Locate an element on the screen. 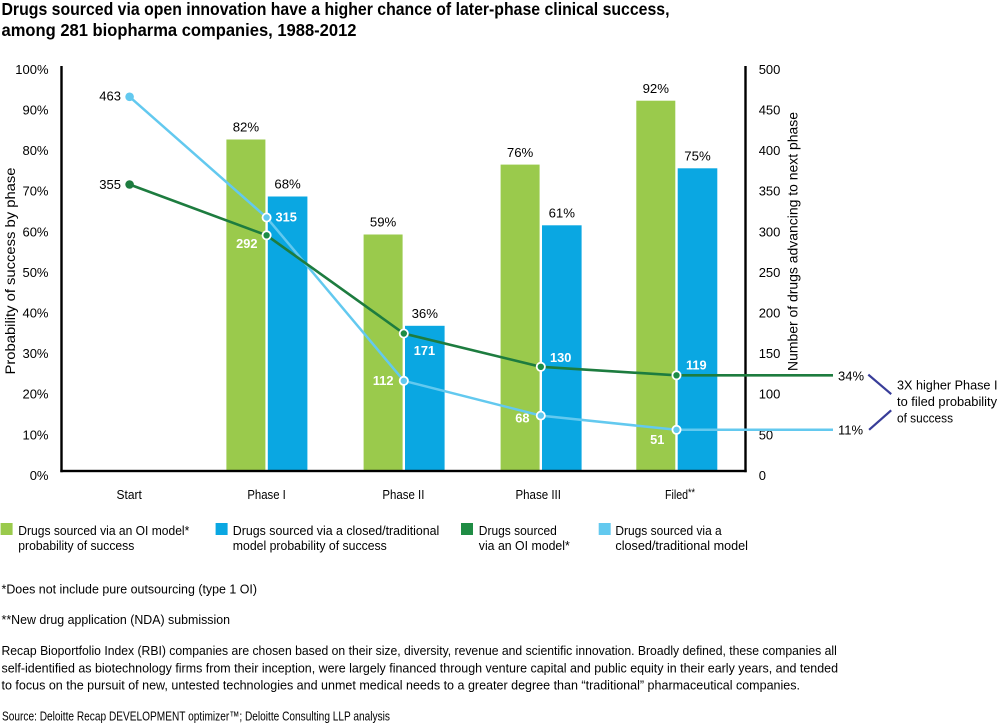 Image resolution: width=1000 pixels, height=724 pixels. svg-text: Phase I is located at coordinates (266, 494).